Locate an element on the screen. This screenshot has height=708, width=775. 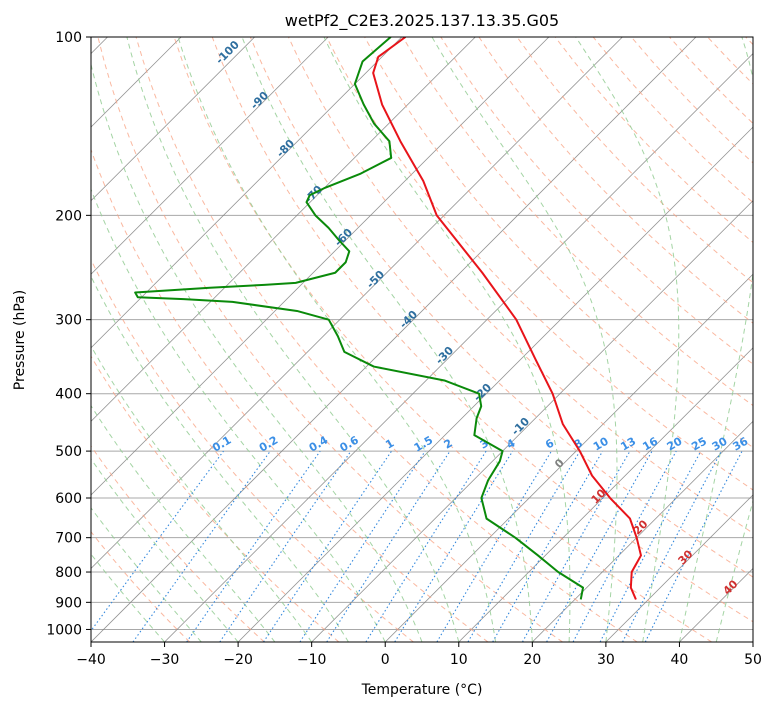
x-tick-label: −10 is located at coordinates (312, 660).